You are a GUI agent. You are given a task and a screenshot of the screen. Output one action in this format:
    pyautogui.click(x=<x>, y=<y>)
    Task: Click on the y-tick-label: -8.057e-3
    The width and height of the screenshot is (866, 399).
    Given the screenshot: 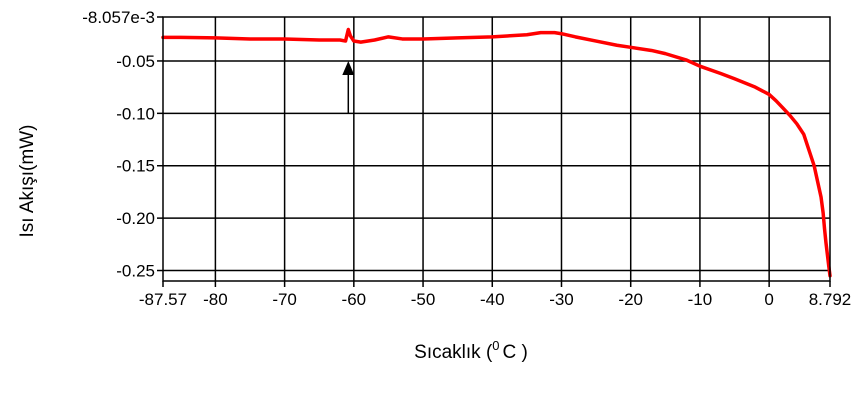 What is the action you would take?
    pyautogui.click(x=118, y=17)
    